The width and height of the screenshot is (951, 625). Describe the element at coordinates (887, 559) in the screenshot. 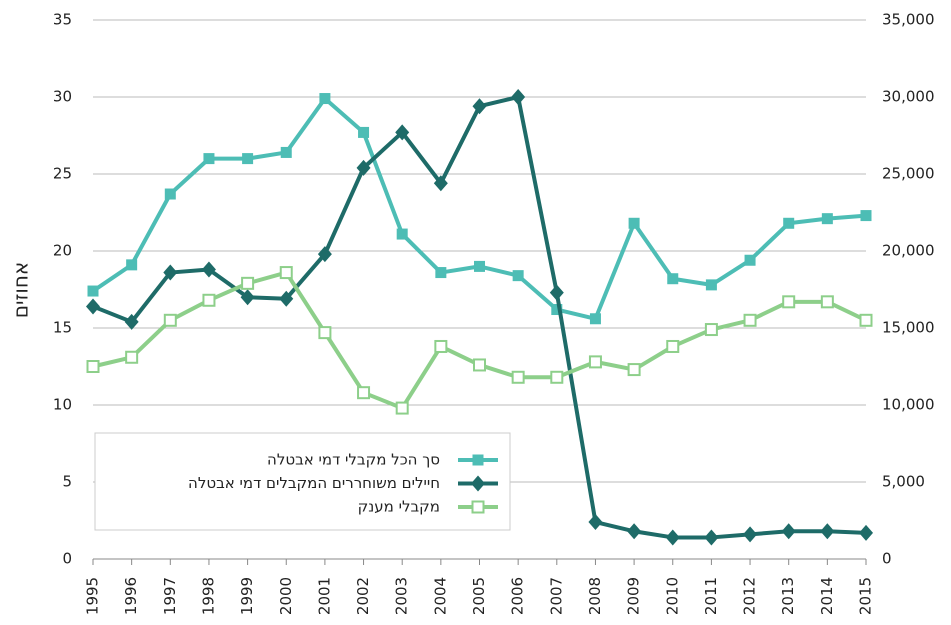

I see `y2-tick-label: 0` at that location.